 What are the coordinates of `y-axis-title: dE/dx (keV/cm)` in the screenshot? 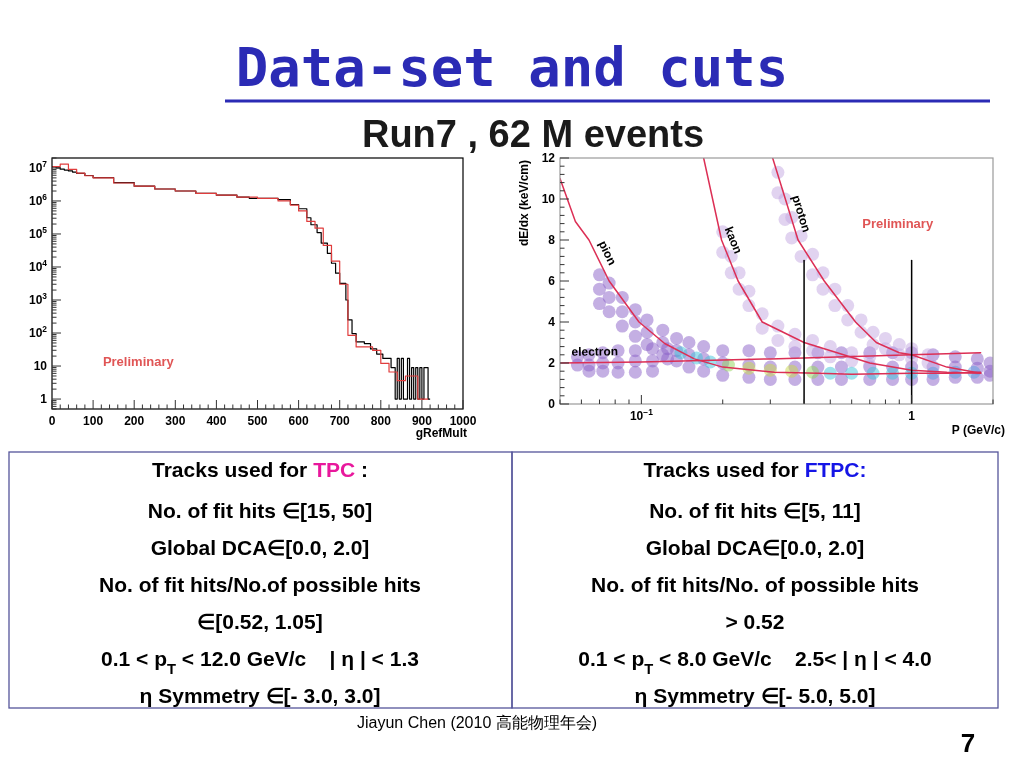 It's located at (524, 203).